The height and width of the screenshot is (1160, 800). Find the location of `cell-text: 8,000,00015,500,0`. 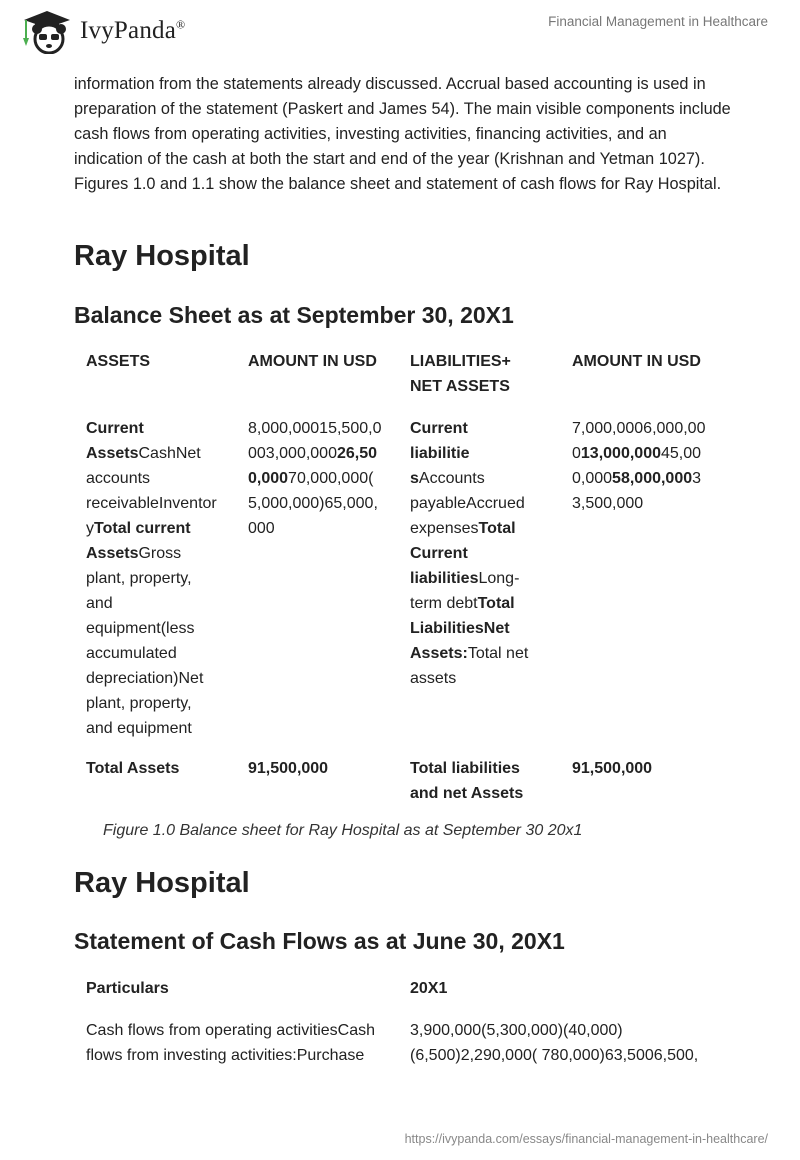

cell-text: 8,000,00015,500,0 is located at coordinates (315, 428).